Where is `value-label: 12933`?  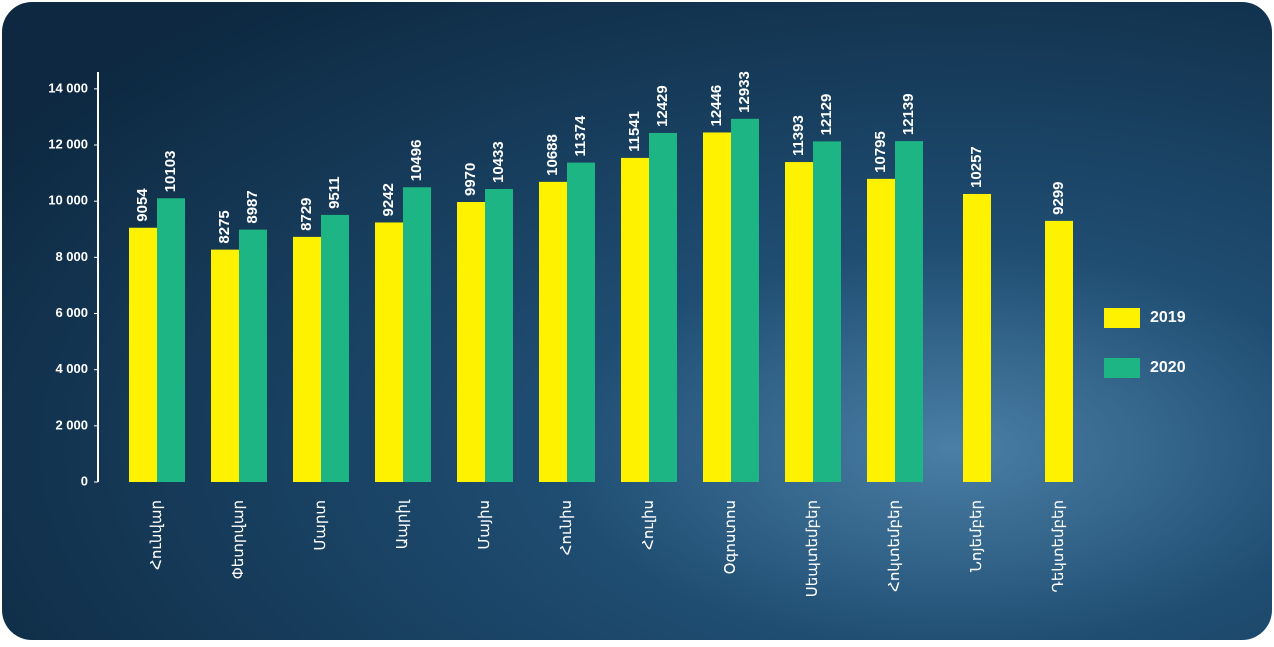
value-label: 12933 is located at coordinates (744, 92).